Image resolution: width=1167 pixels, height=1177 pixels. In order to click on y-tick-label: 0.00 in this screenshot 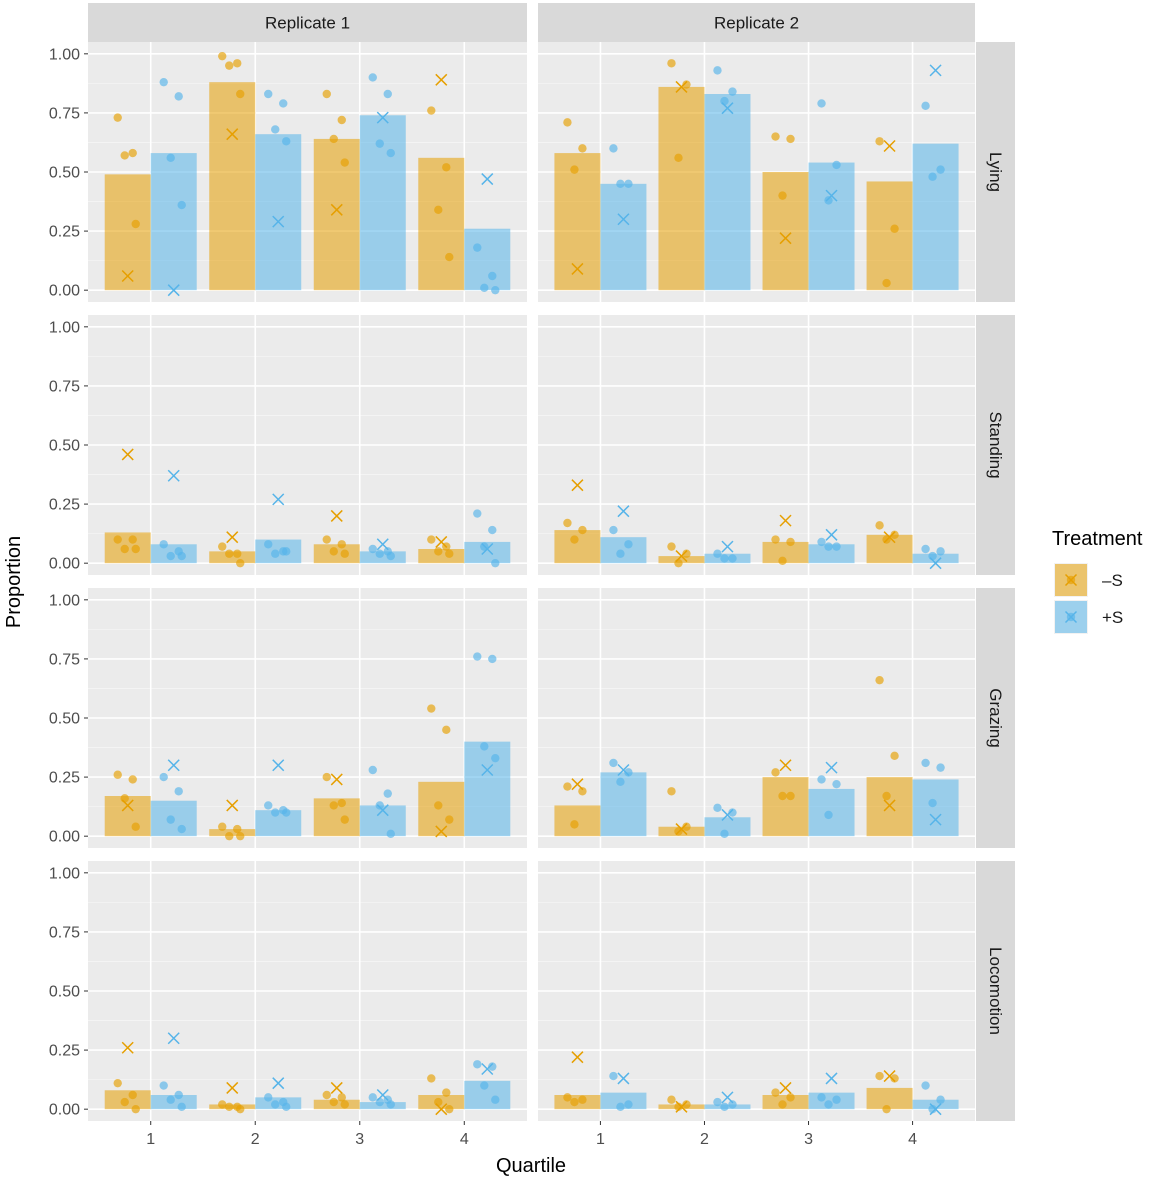, I will do `click(64, 1110)`.